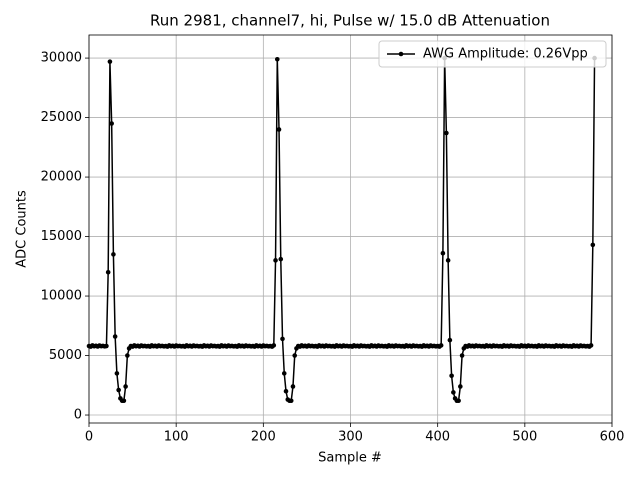 This screenshot has width=640, height=480. What do you see at coordinates (61, 236) in the screenshot?
I see `y-tick-label: 15000` at bounding box center [61, 236].